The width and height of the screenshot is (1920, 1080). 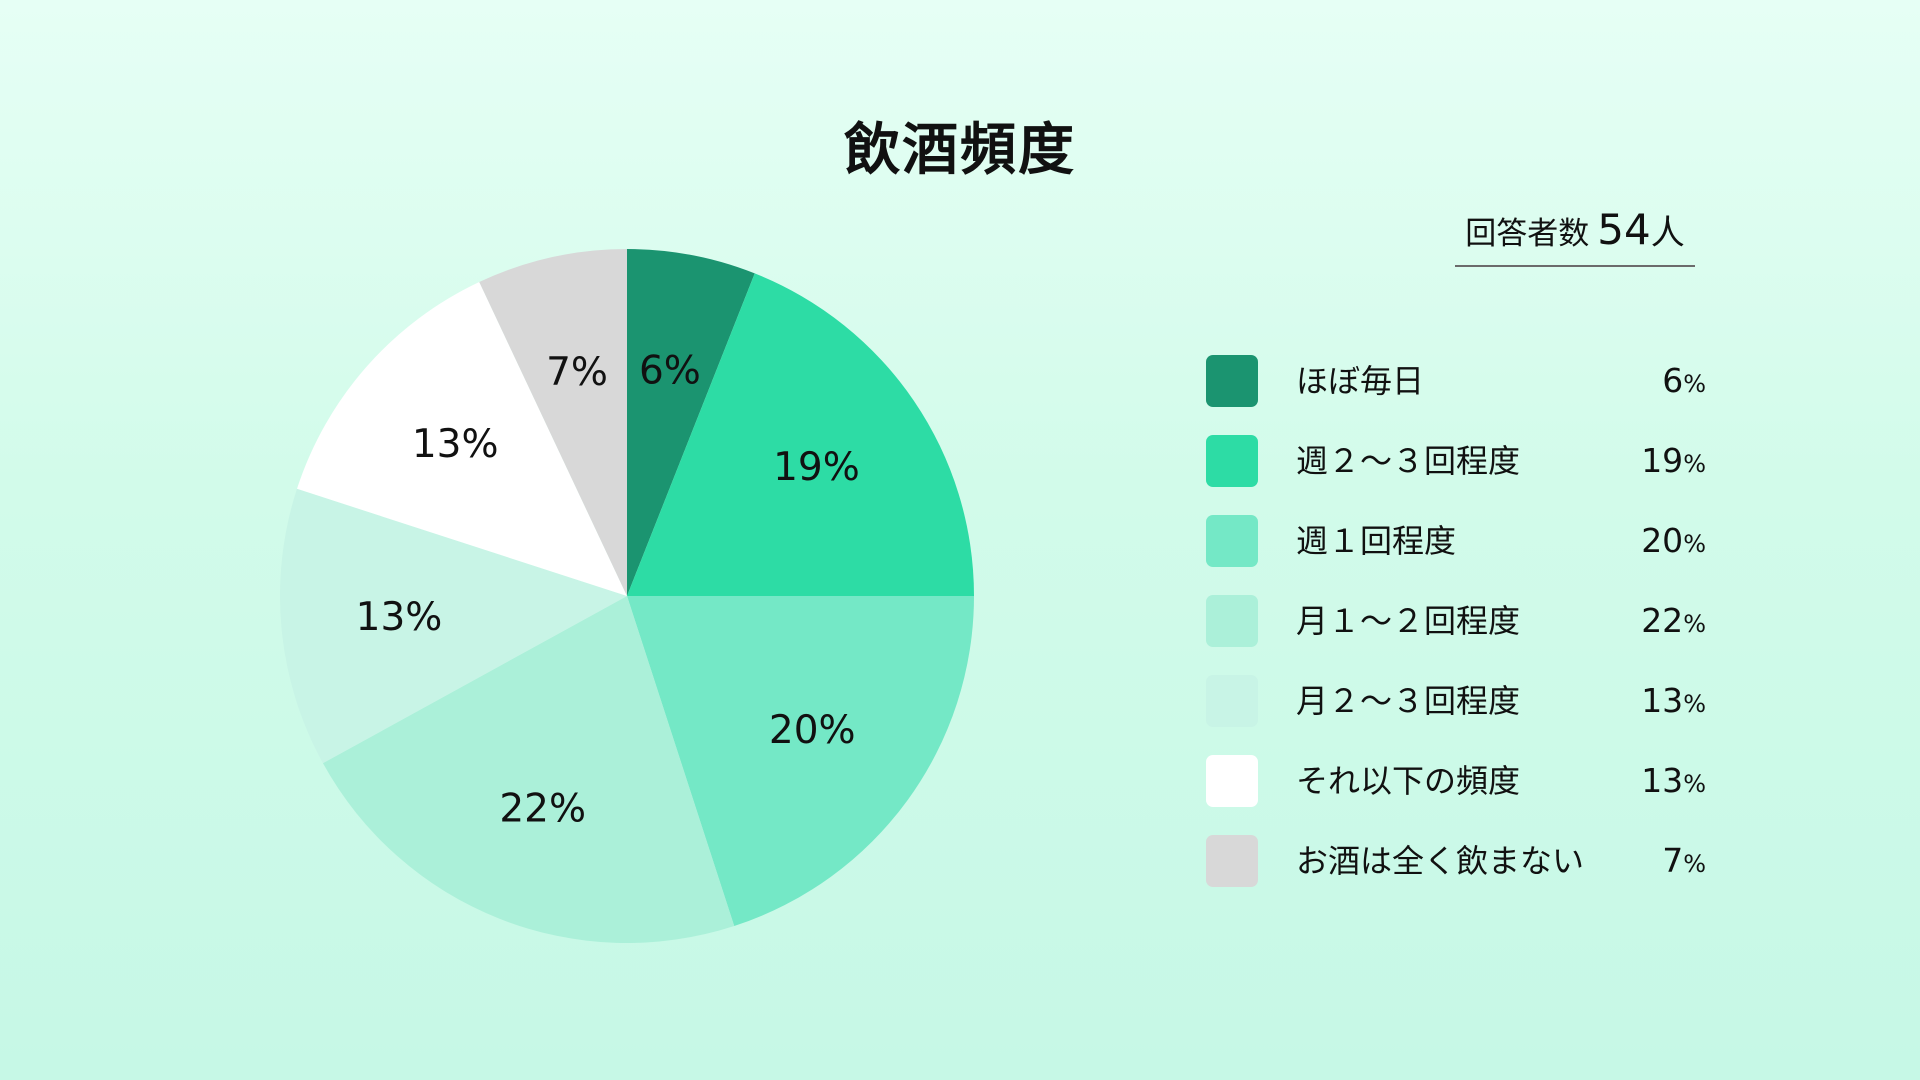 I want to click on legend-value-number: 22, so click(x=1662, y=620).